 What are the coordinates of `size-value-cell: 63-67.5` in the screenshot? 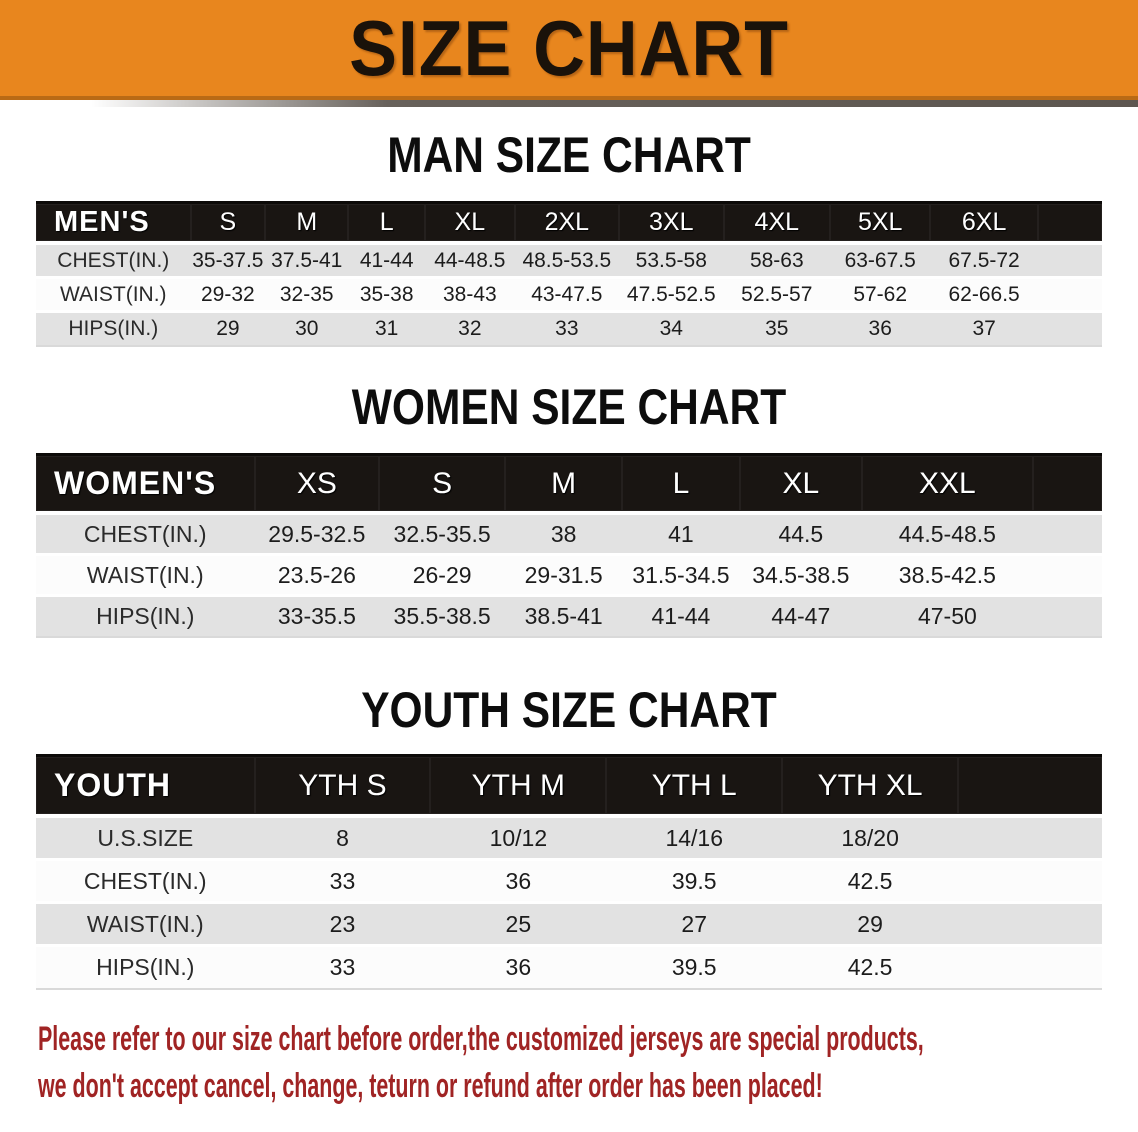 It's located at (880, 262).